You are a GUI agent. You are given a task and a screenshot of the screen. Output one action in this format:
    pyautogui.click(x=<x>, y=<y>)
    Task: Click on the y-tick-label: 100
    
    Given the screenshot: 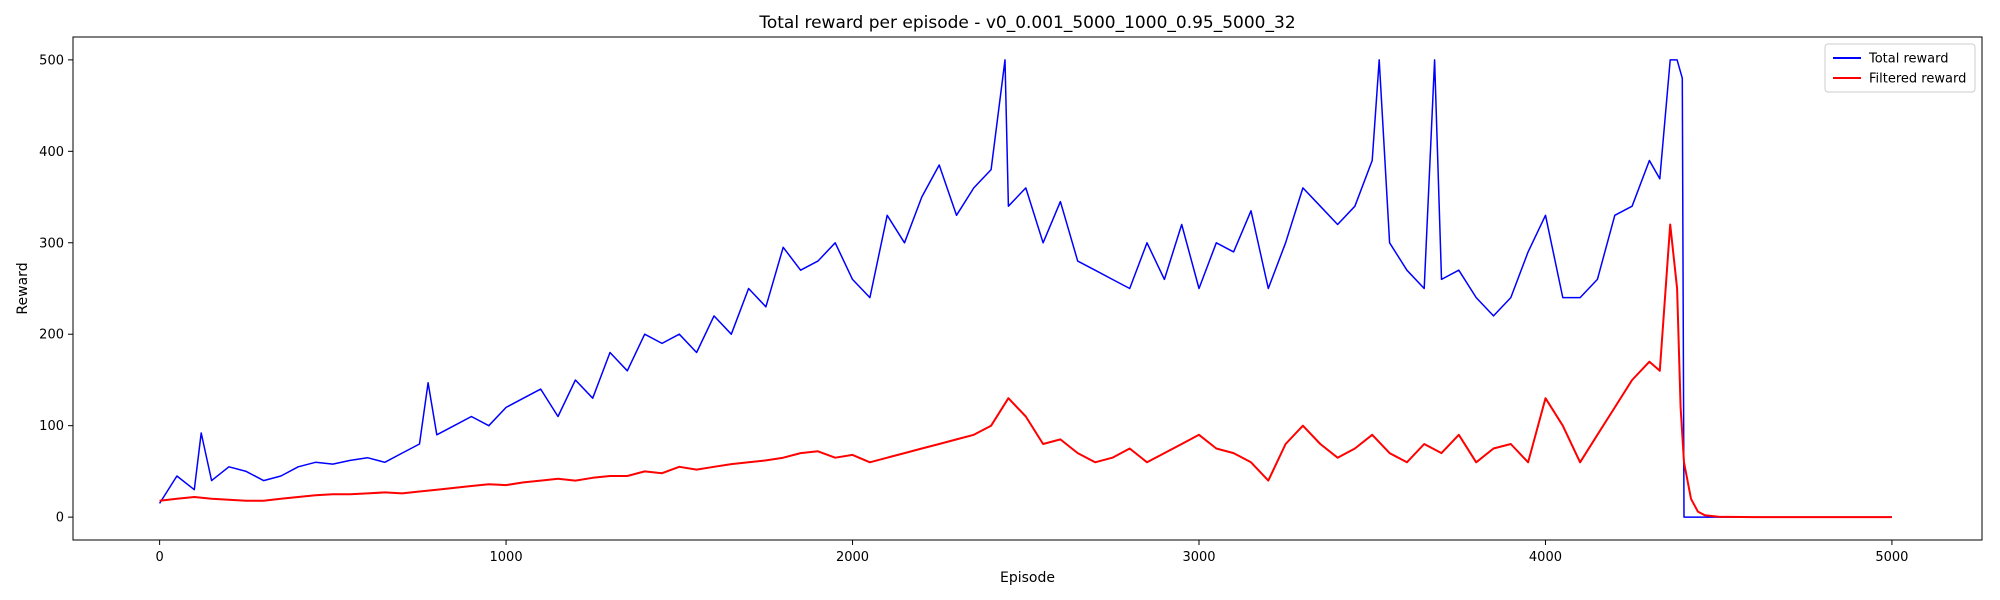 What is the action you would take?
    pyautogui.click(x=51, y=426)
    